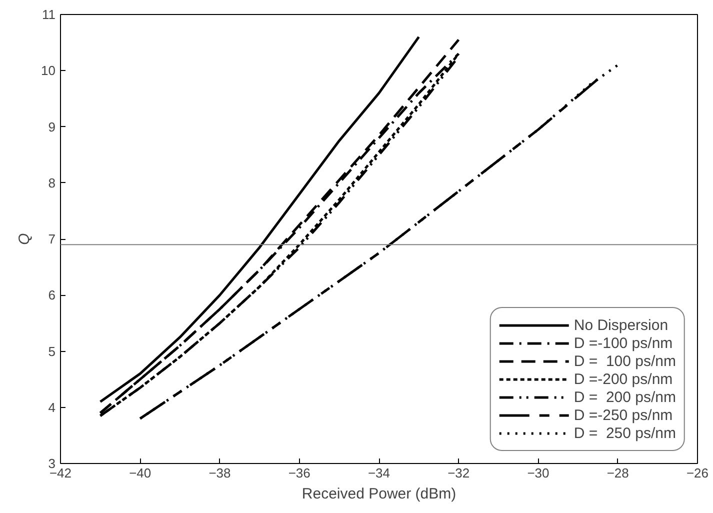 This screenshot has width=713, height=513. I want to click on legend-label: D =-250 ps/nm, so click(623, 415).